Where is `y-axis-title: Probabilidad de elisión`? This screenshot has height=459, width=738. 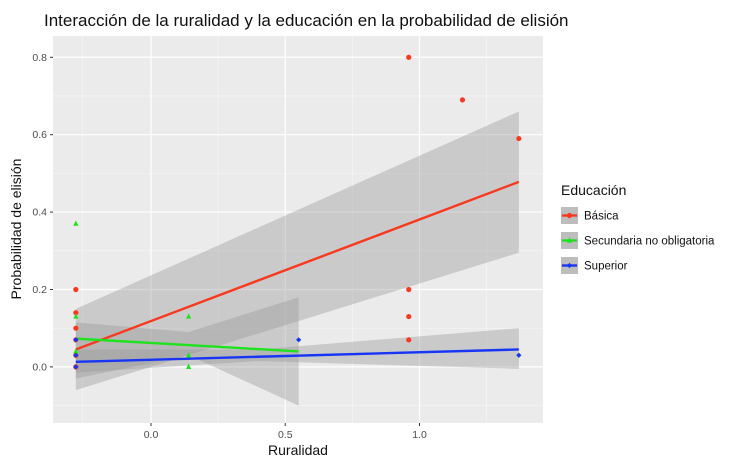
y-axis-title: Probabilidad de elisión is located at coordinates (16, 229).